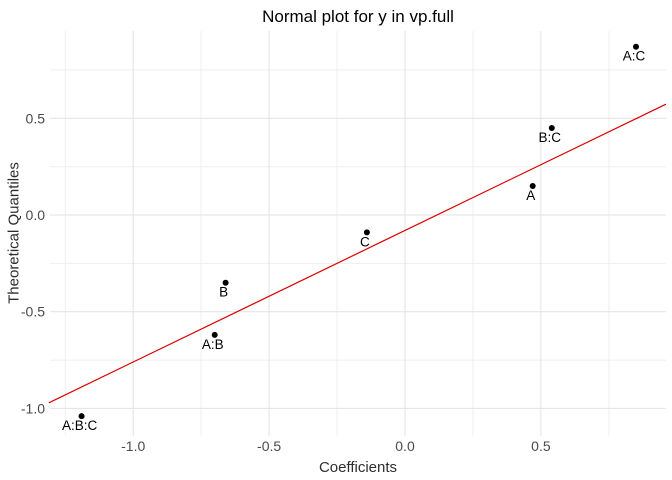 The width and height of the screenshot is (672, 480). What do you see at coordinates (36, 118) in the screenshot?
I see `y-tick-label: 0.5` at bounding box center [36, 118].